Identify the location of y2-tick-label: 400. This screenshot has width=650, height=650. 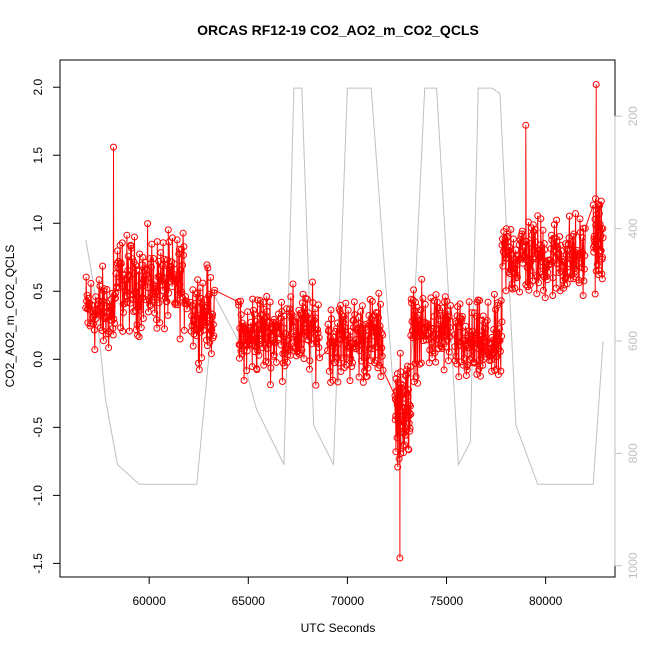
(633, 228).